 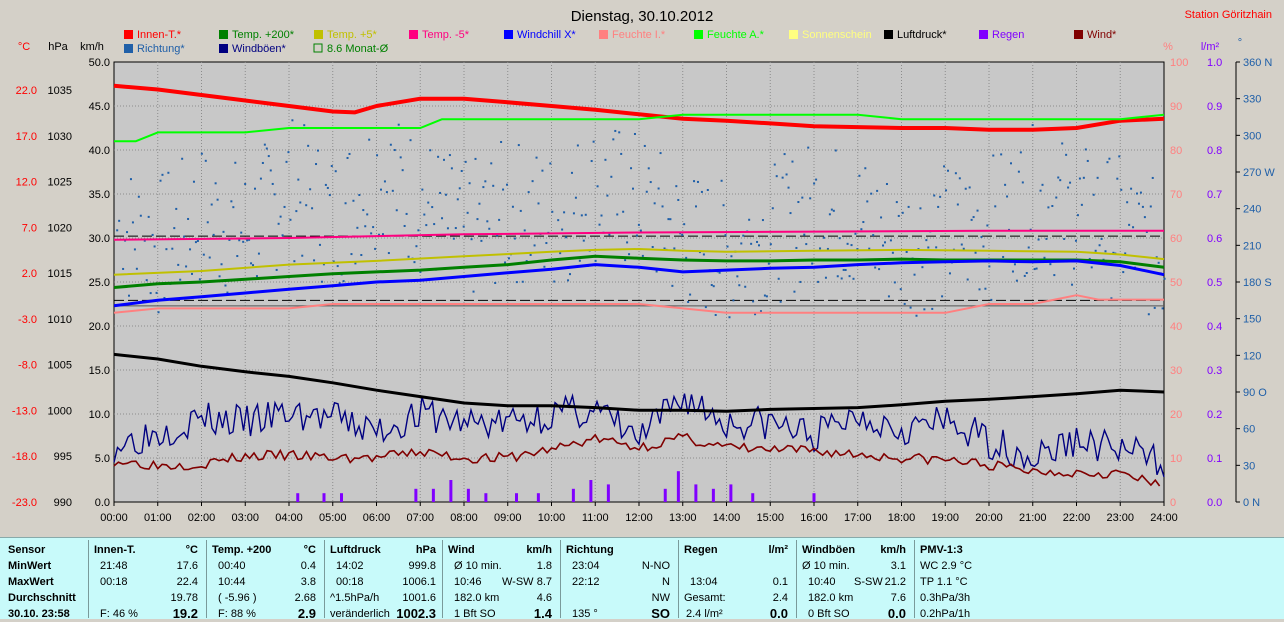 What do you see at coordinates (546, 35) in the screenshot?
I see `legend-label: Windchill X*` at bounding box center [546, 35].